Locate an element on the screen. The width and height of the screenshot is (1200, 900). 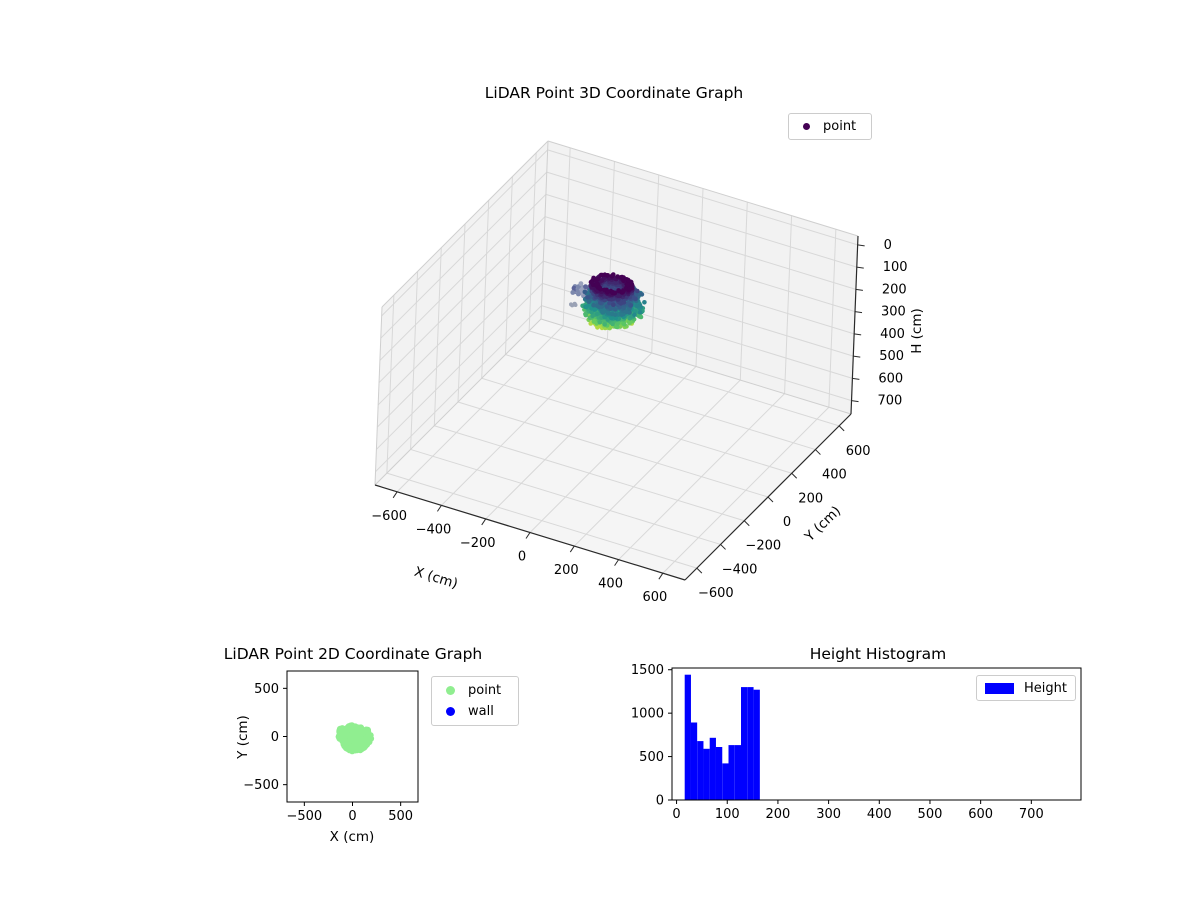
tick-label: 1500 is located at coordinates (647, 670).